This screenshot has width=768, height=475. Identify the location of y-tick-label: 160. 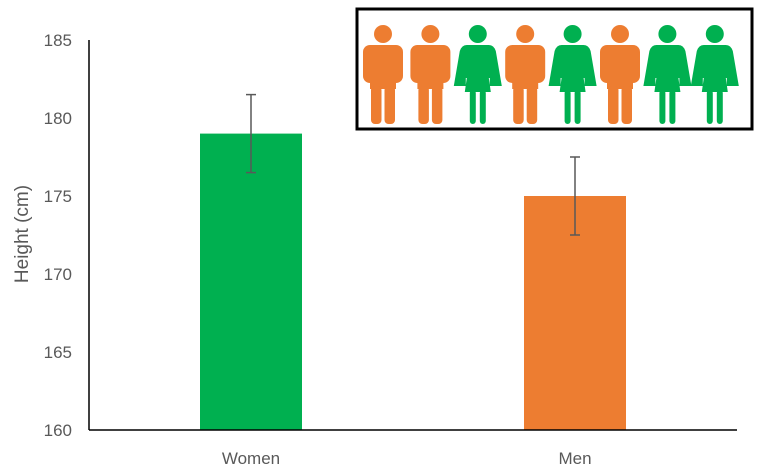
(58, 430).